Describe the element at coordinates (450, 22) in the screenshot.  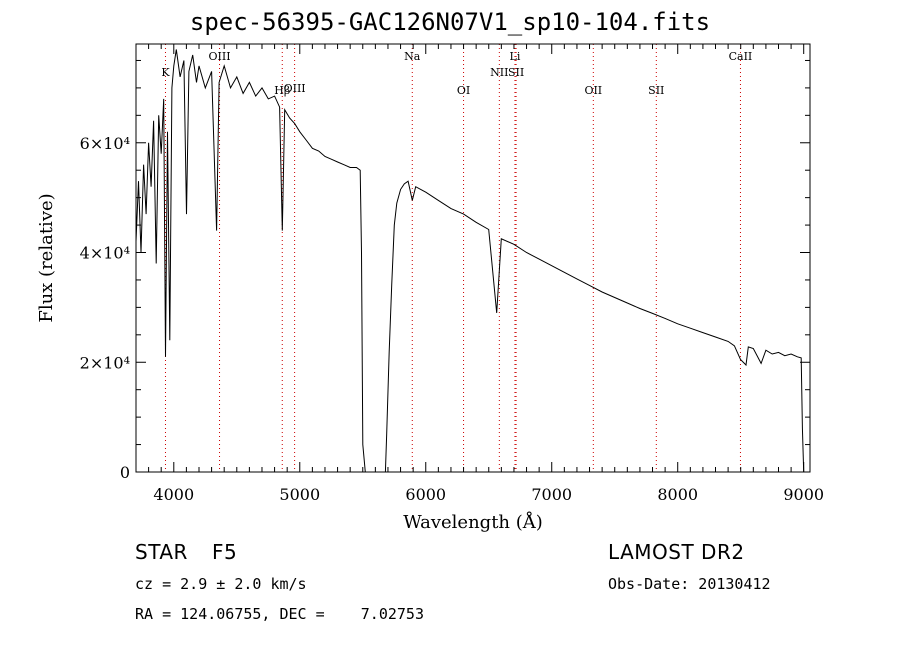
I see `plot-title: spec-56395-GAC126N07V1_sp10-104.fits` at that location.